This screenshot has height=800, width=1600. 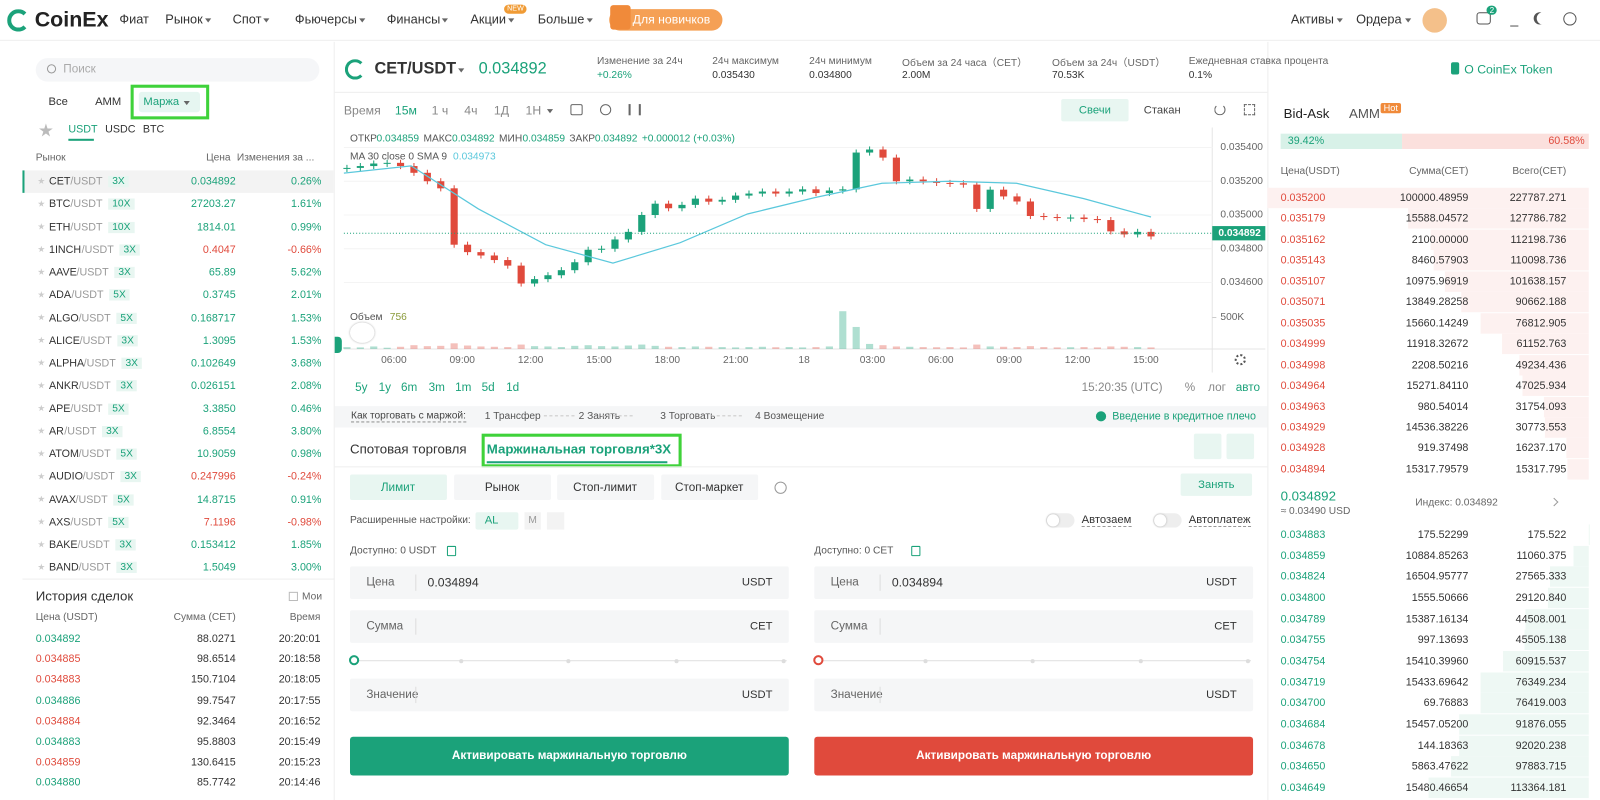 What do you see at coordinates (63, 317) in the screenshot?
I see `pair-base: ALGO` at bounding box center [63, 317].